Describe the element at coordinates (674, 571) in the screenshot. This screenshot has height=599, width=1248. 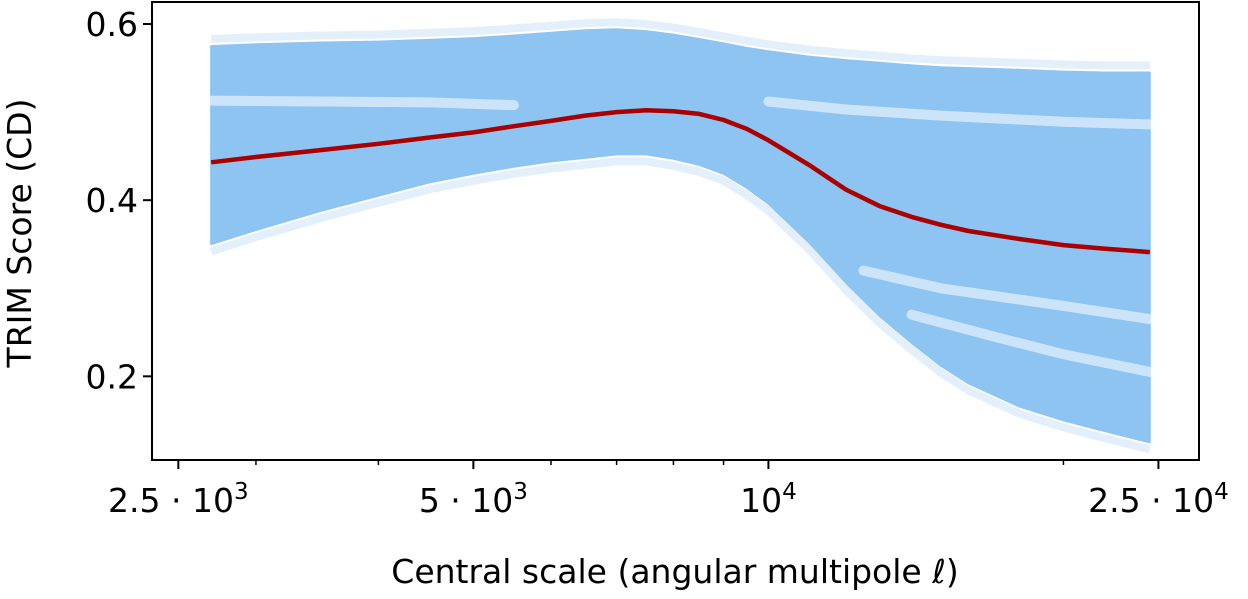
I see `x-axis-title: Central scale (angular multipole ℓ)` at that location.